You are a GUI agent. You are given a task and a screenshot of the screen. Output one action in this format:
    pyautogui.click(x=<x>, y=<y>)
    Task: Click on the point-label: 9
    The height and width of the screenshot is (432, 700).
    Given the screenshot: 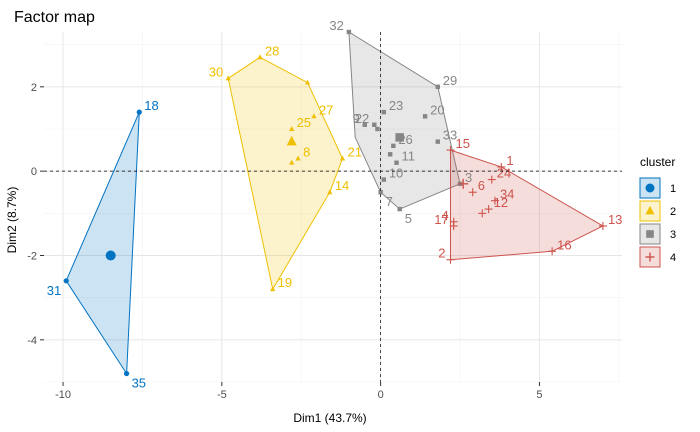 What is the action you would take?
    pyautogui.click(x=356, y=118)
    